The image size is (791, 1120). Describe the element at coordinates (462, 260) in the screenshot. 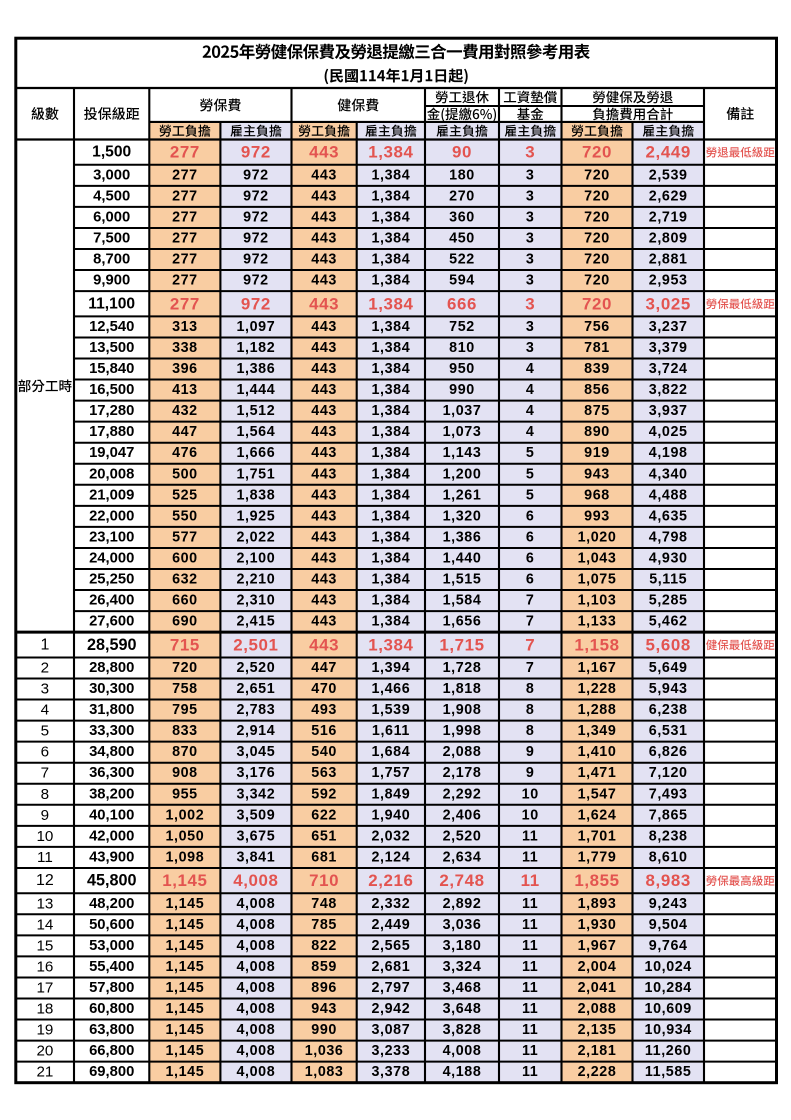

I see `svg-text: 522` at that location.